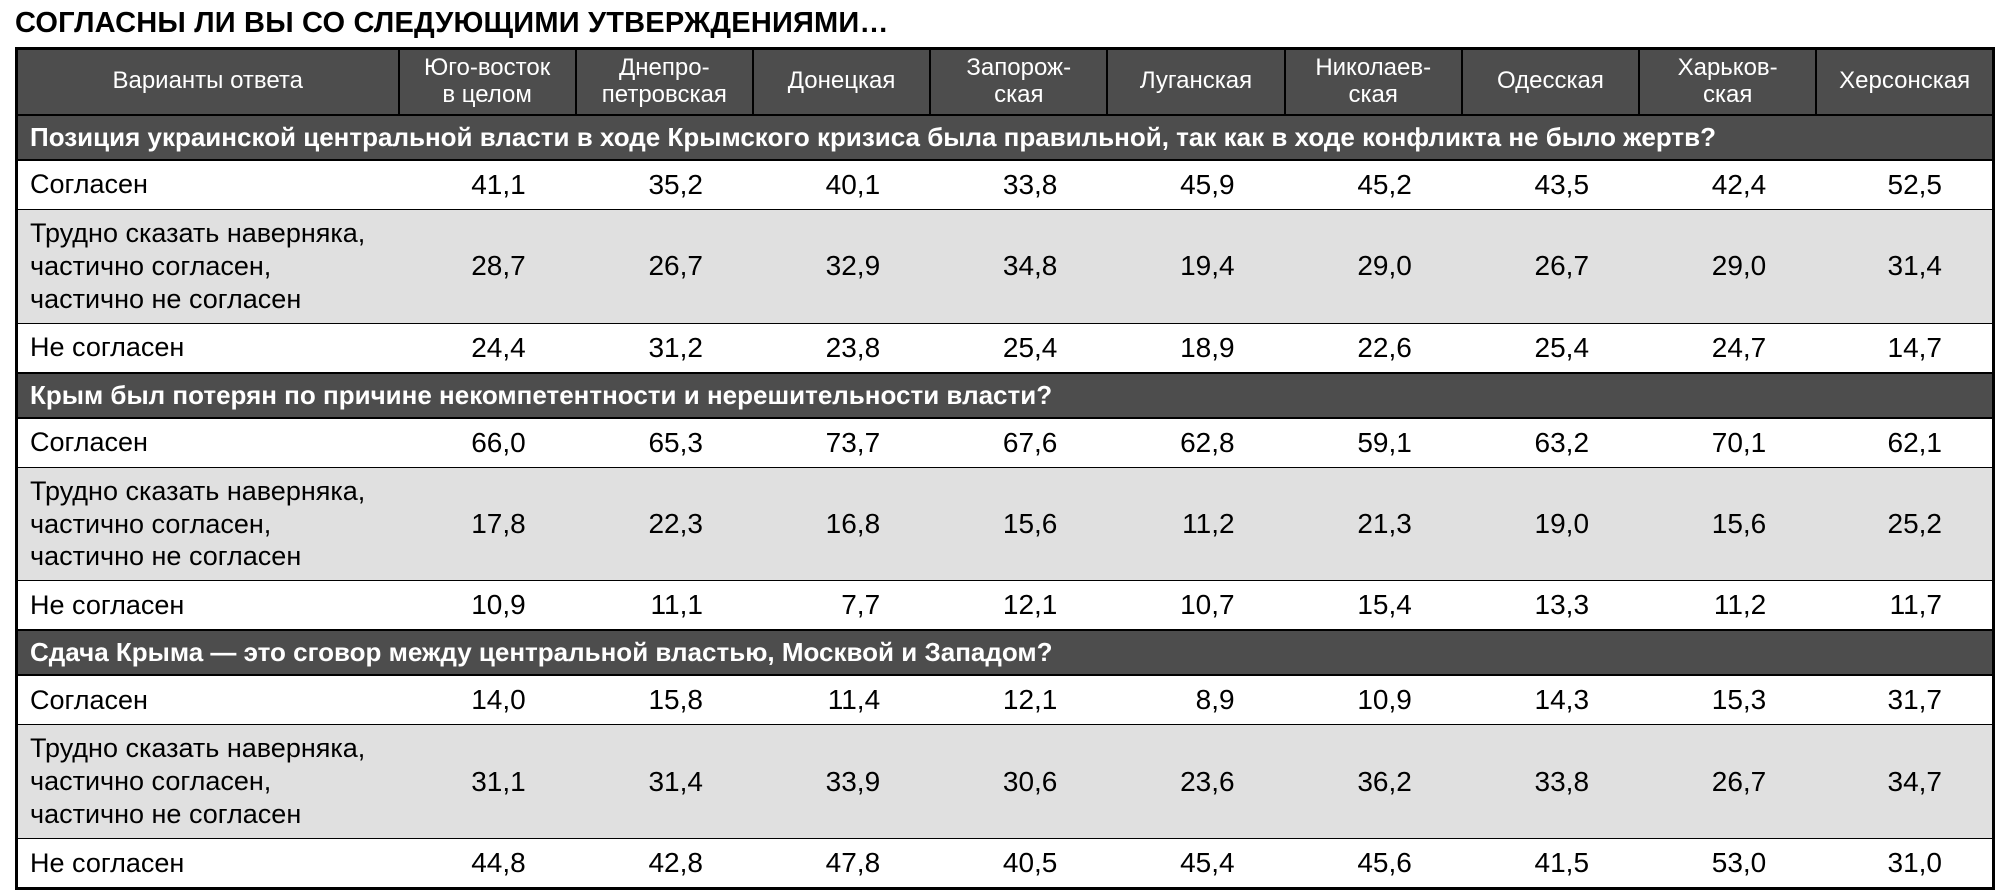  Describe the element at coordinates (1728, 442) in the screenshot. I see `value-cell: 70,1` at that location.